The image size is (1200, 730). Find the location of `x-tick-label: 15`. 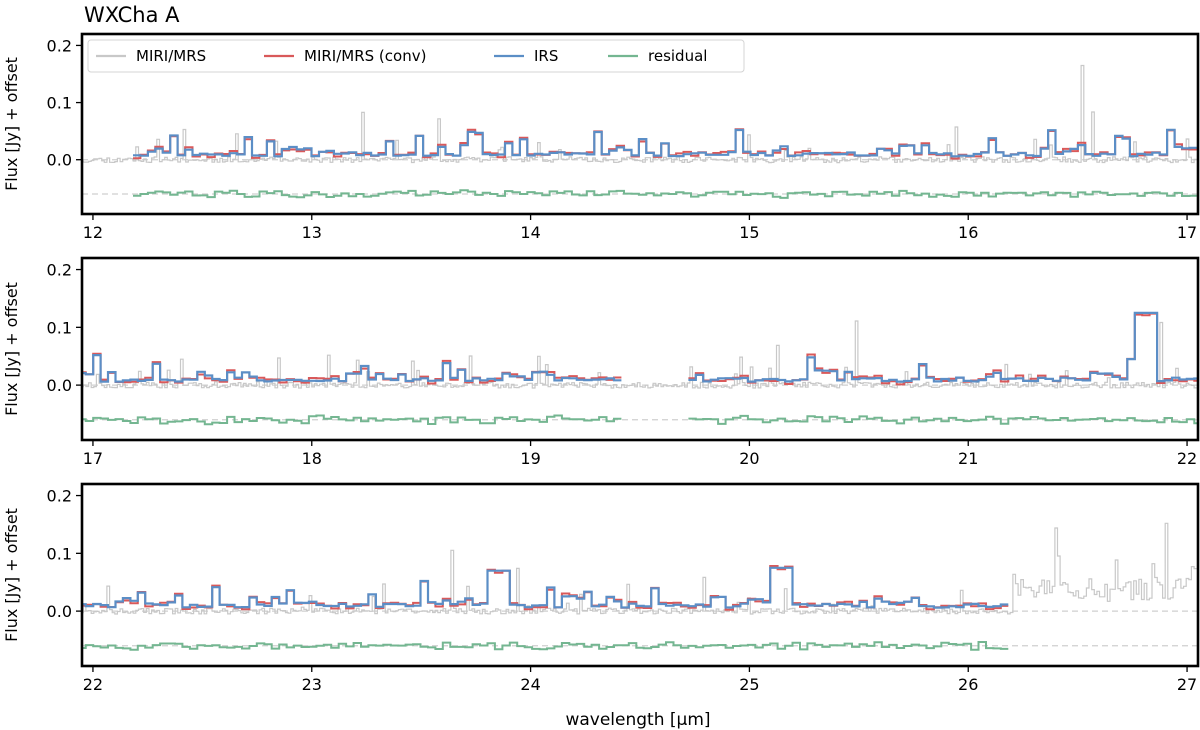

x-tick-label: 15 is located at coordinates (749, 232).